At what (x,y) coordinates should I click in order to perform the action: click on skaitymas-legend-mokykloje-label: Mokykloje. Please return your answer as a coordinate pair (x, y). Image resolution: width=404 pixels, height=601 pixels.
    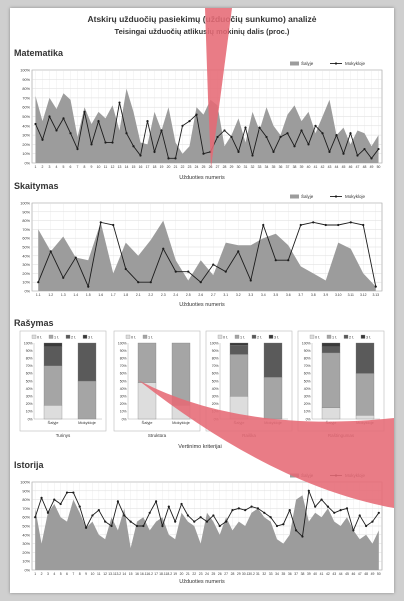
    Looking at the image, I should click on (355, 196).